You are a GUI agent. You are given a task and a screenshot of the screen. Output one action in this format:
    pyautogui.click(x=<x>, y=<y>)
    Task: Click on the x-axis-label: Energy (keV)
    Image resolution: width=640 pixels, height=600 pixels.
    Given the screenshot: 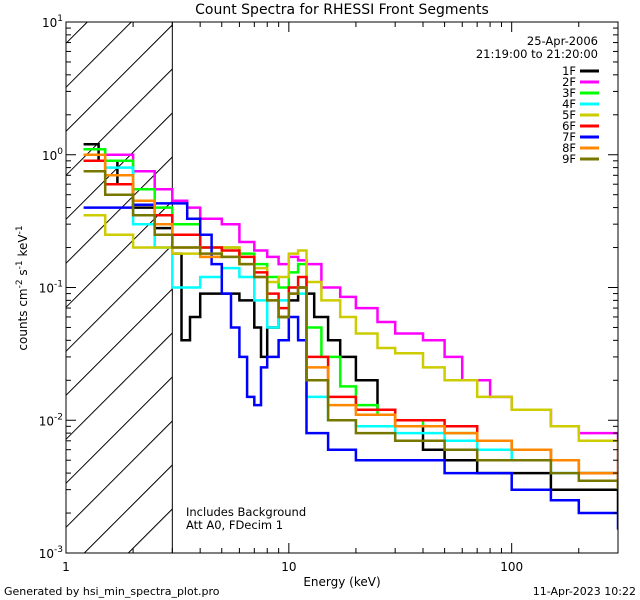 What is the action you would take?
    pyautogui.click(x=341, y=582)
    